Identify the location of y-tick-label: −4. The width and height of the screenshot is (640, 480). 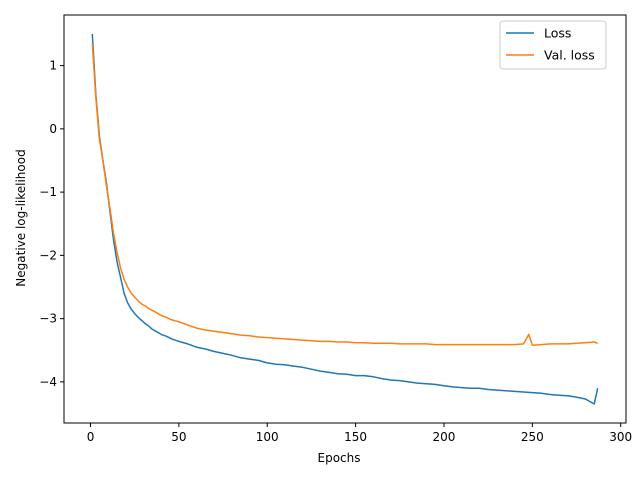
(48, 382).